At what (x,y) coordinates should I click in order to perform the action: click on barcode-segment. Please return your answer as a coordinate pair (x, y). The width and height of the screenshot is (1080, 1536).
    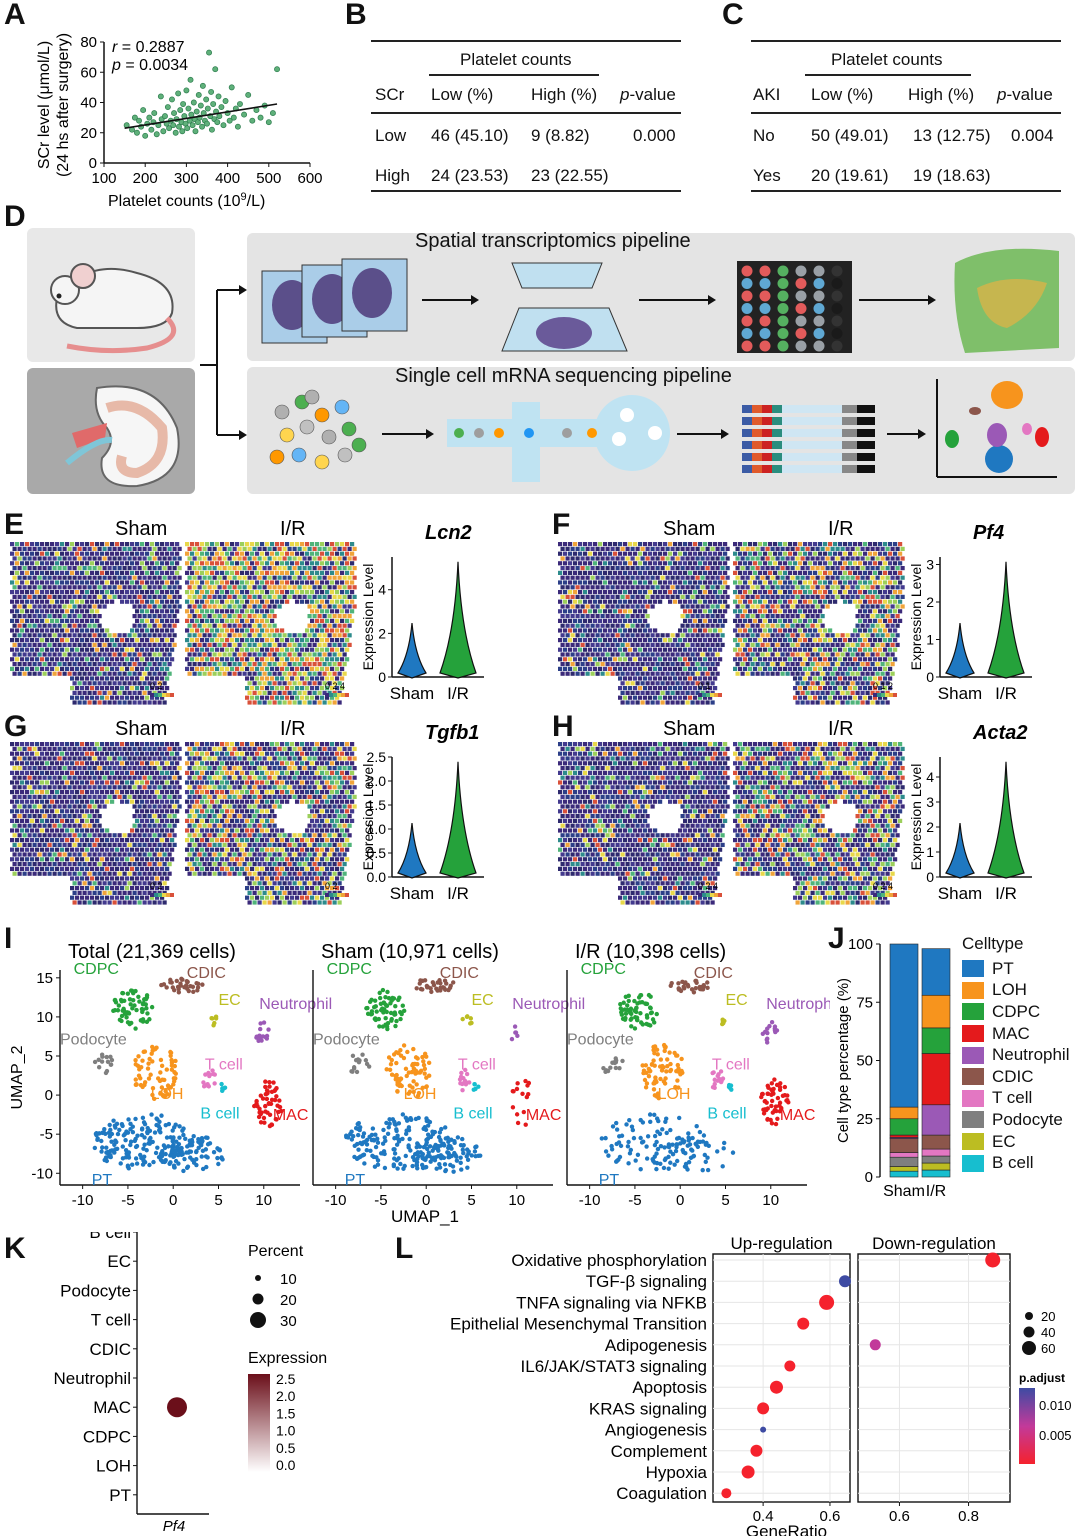
    Looking at the image, I should click on (777, 409).